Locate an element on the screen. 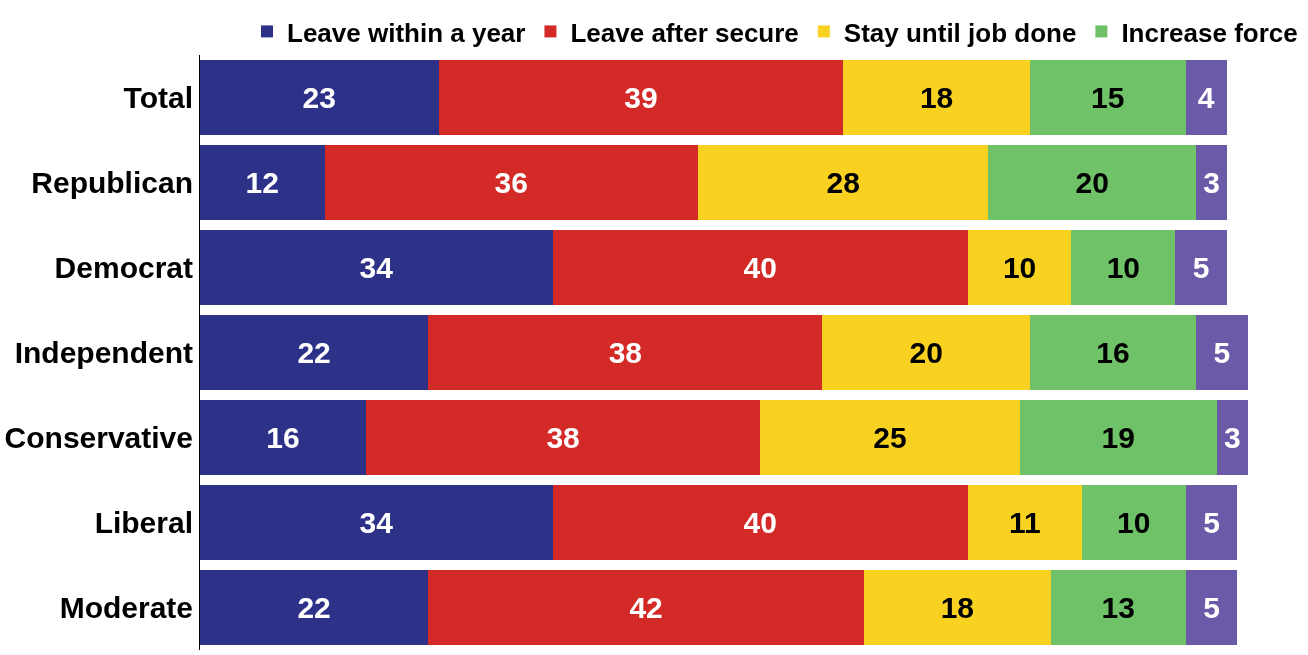 The height and width of the screenshot is (655, 1308). data-label: 15 is located at coordinates (1108, 97).